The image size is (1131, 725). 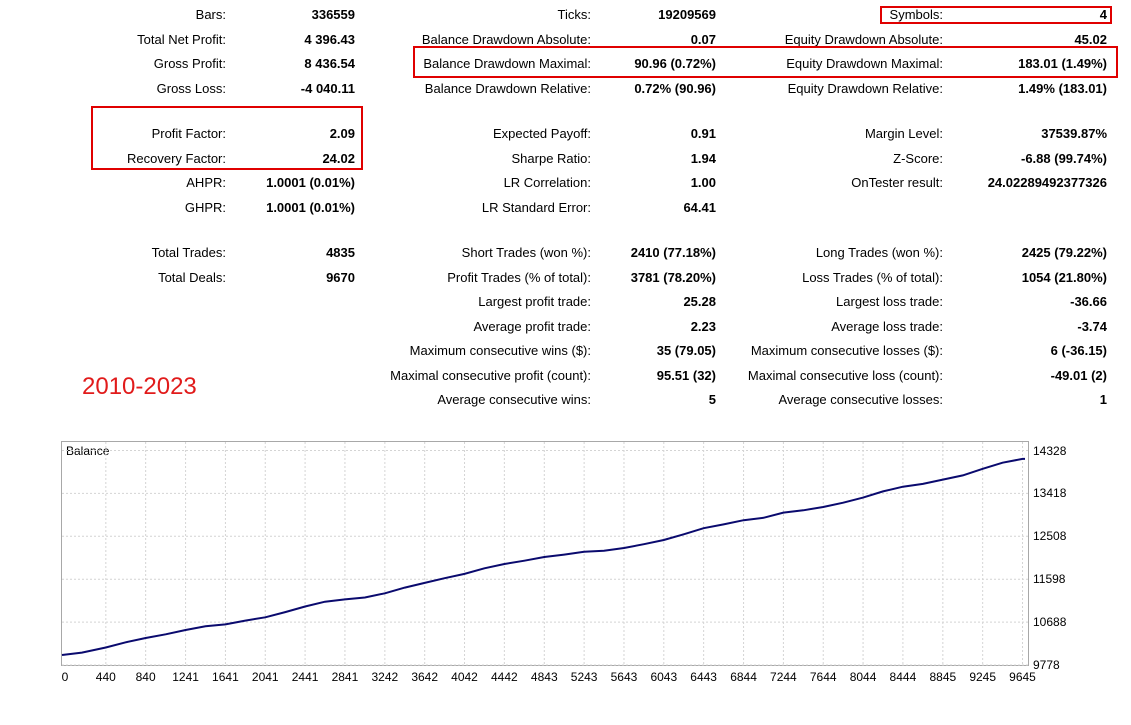 What do you see at coordinates (500, 350) in the screenshot?
I see `stat-label: Maximum consecutive wins ($):` at bounding box center [500, 350].